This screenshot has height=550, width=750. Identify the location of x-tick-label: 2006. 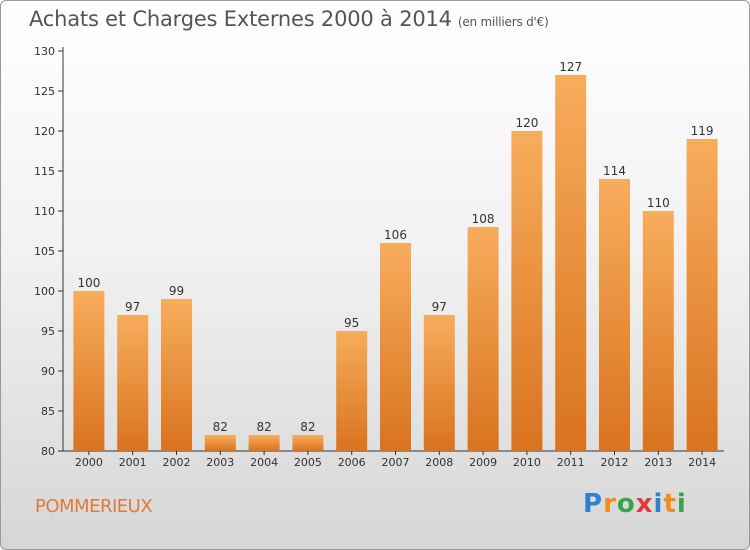
(352, 462).